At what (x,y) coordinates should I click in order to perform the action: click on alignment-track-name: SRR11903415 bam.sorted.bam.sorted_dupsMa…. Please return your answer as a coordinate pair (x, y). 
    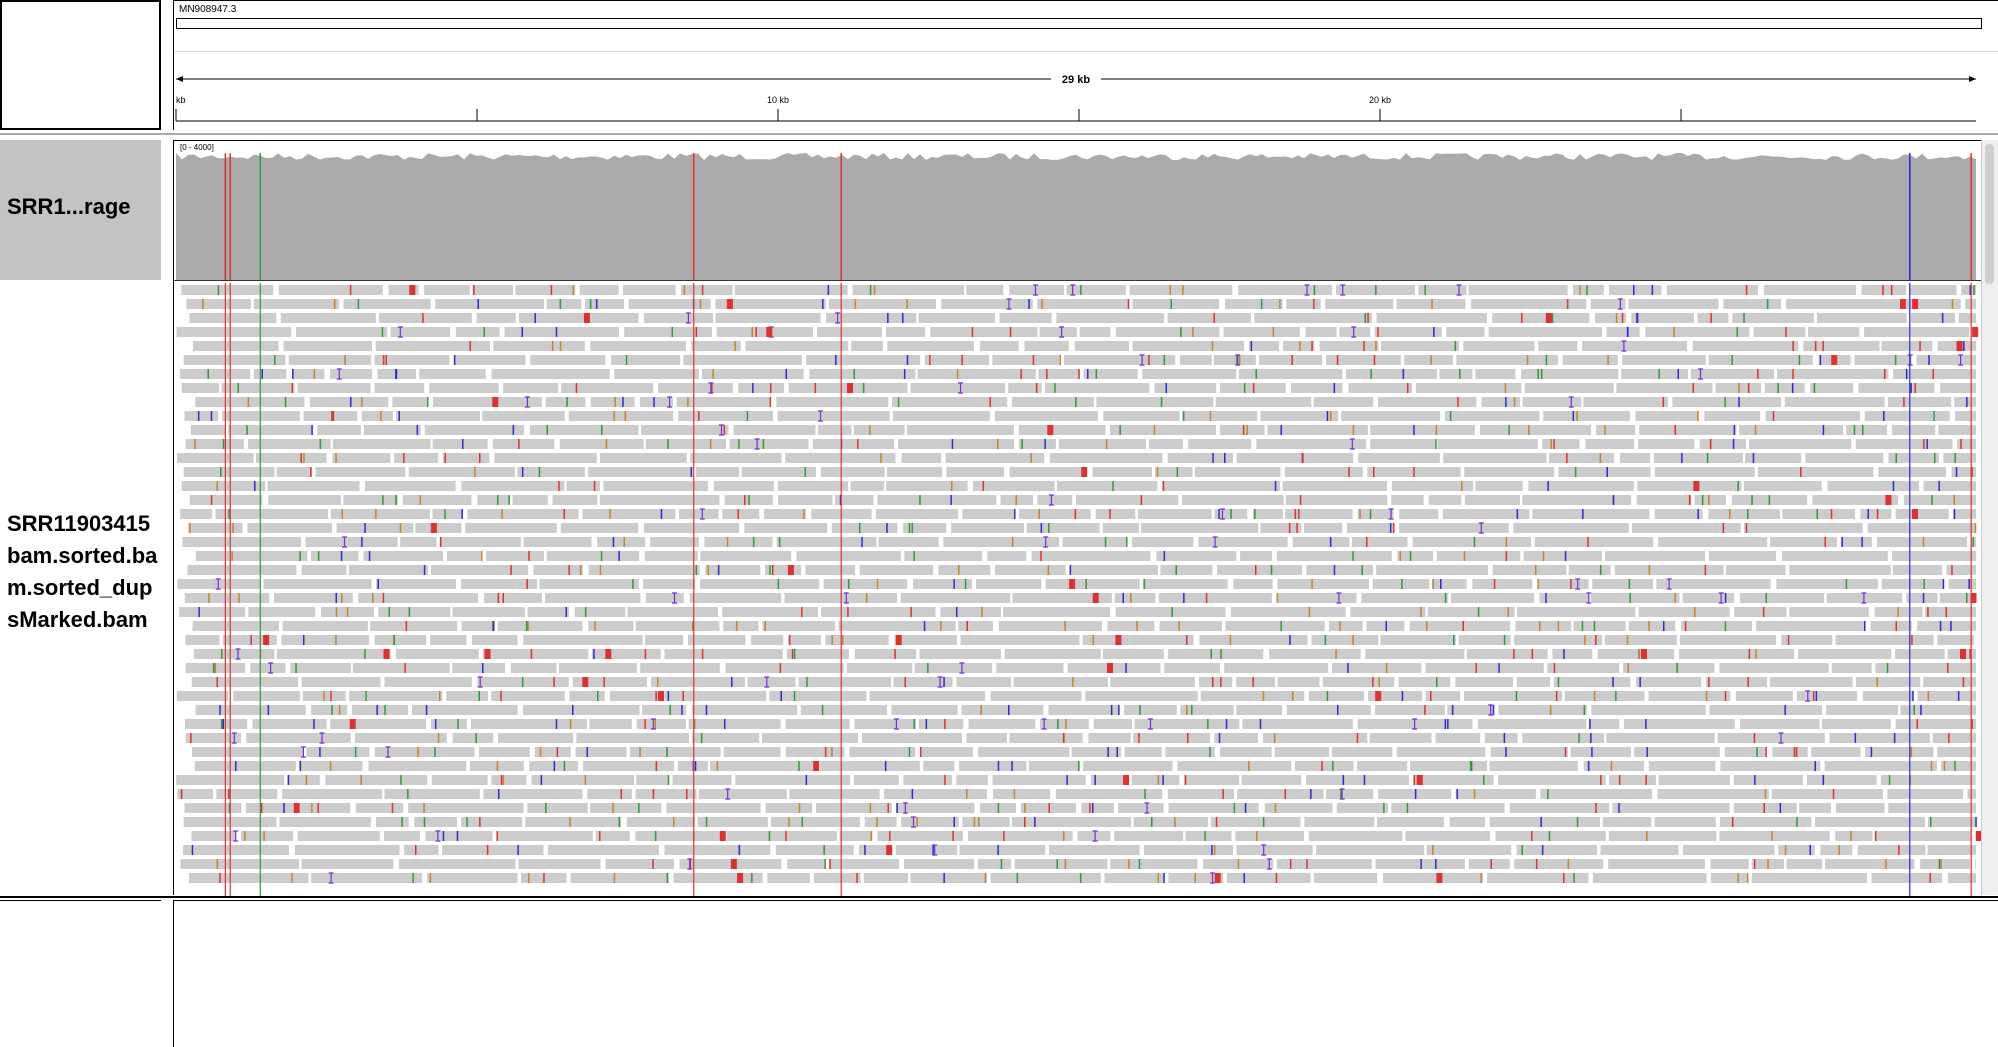
    Looking at the image, I should click on (80, 587).